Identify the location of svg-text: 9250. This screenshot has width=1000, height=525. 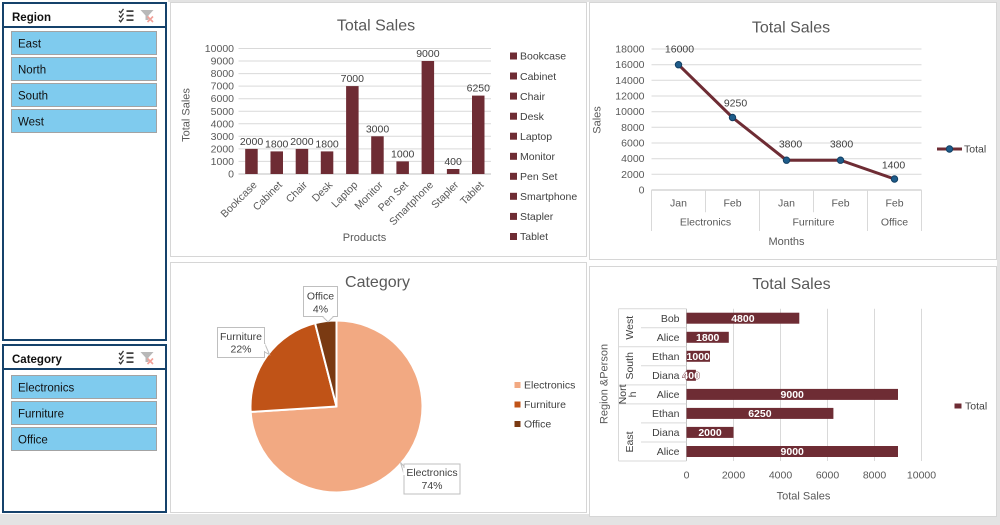
(735, 104).